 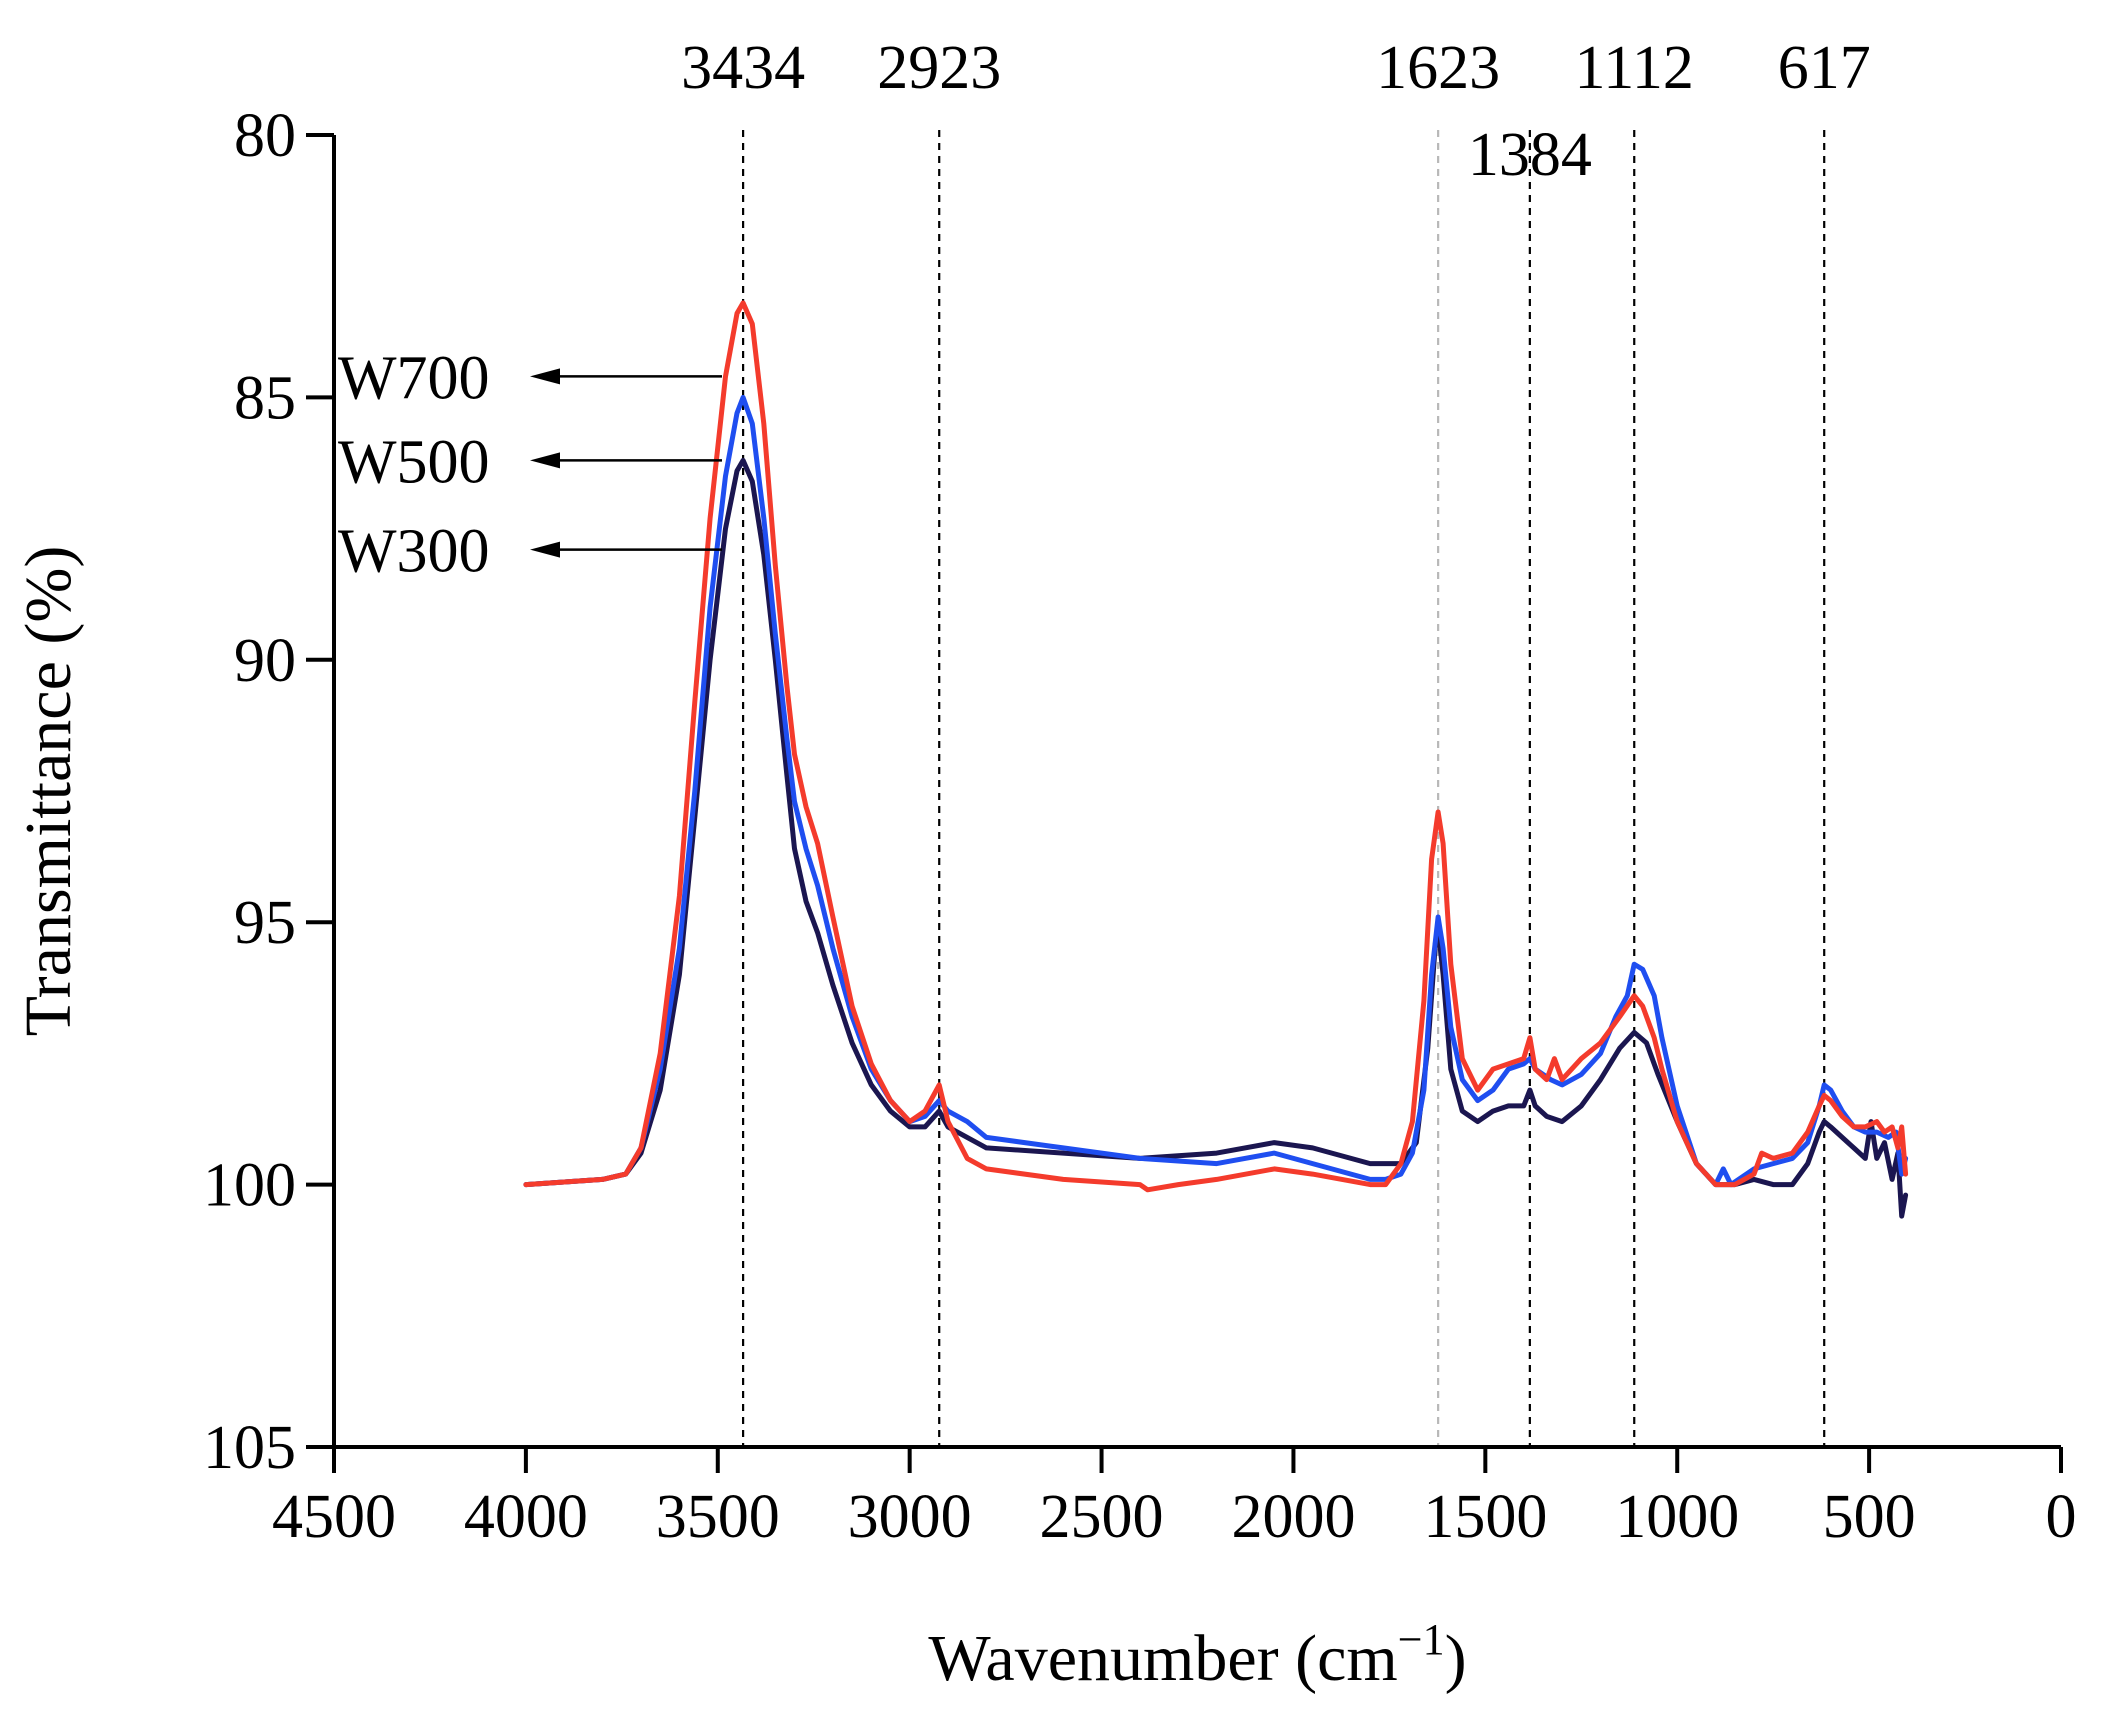 What do you see at coordinates (1530, 155) in the screenshot?
I see `peak-label-1384: 1384` at bounding box center [1530, 155].